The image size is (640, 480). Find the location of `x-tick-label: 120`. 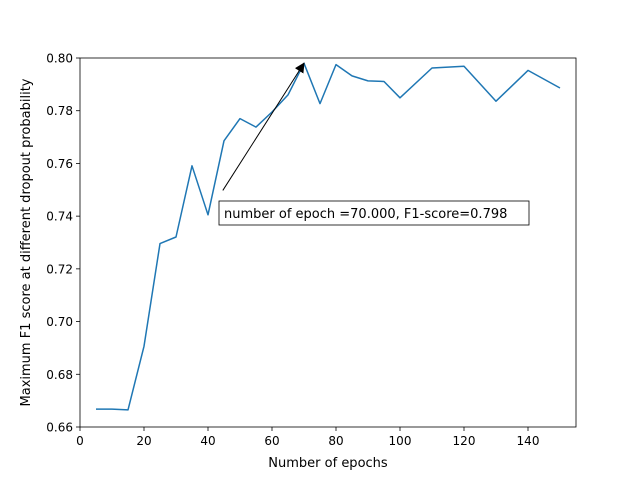

x-tick-label: 120 is located at coordinates (464, 441).